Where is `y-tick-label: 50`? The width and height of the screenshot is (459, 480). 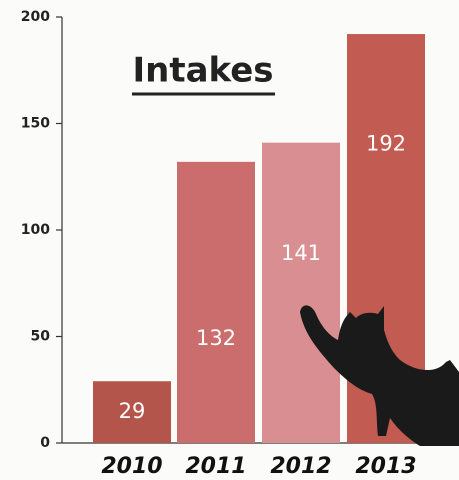
y-tick-label: 50 is located at coordinates (41, 337).